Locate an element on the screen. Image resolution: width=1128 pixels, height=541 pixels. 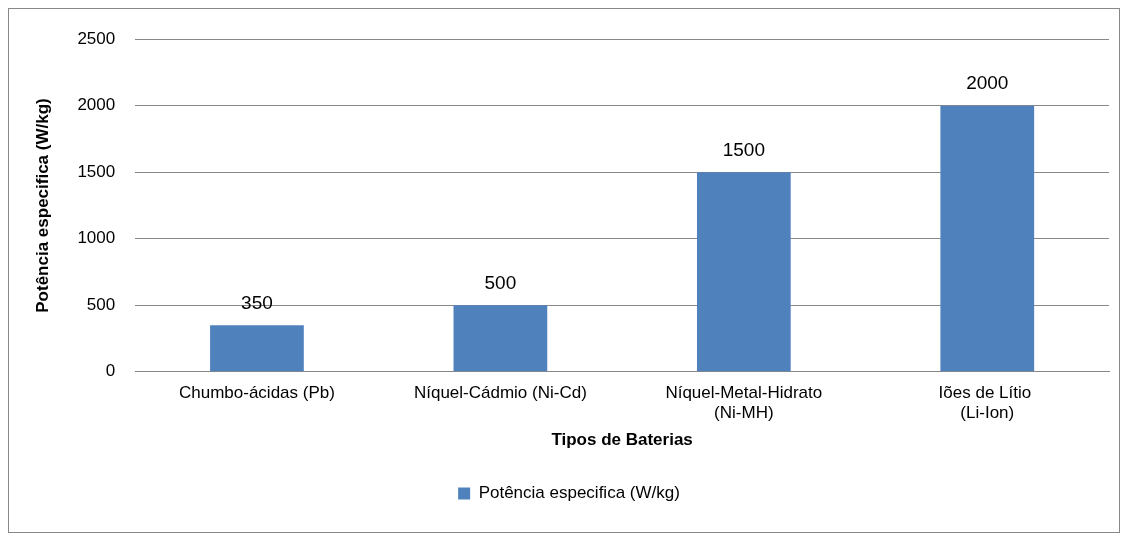
y-tick-label: 1000 is located at coordinates (96, 238).